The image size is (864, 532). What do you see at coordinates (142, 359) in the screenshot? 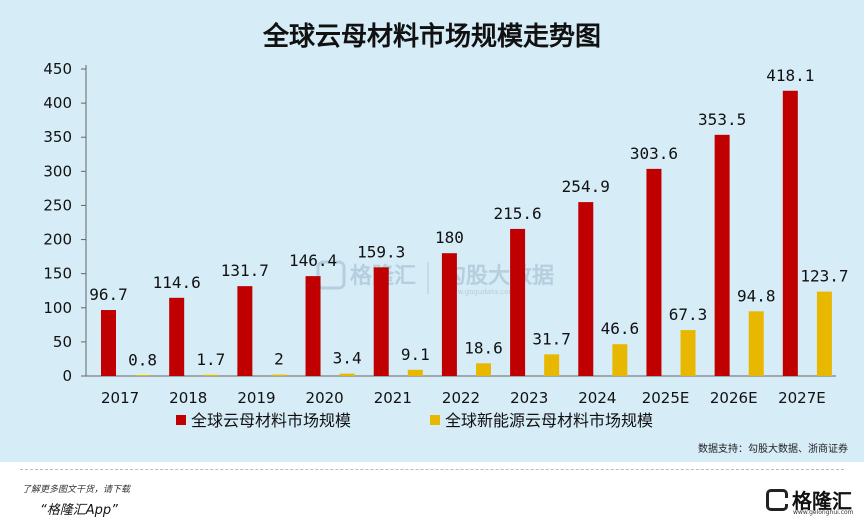
I see `data-label-new-energy-mica-market: 0.8` at bounding box center [142, 359].